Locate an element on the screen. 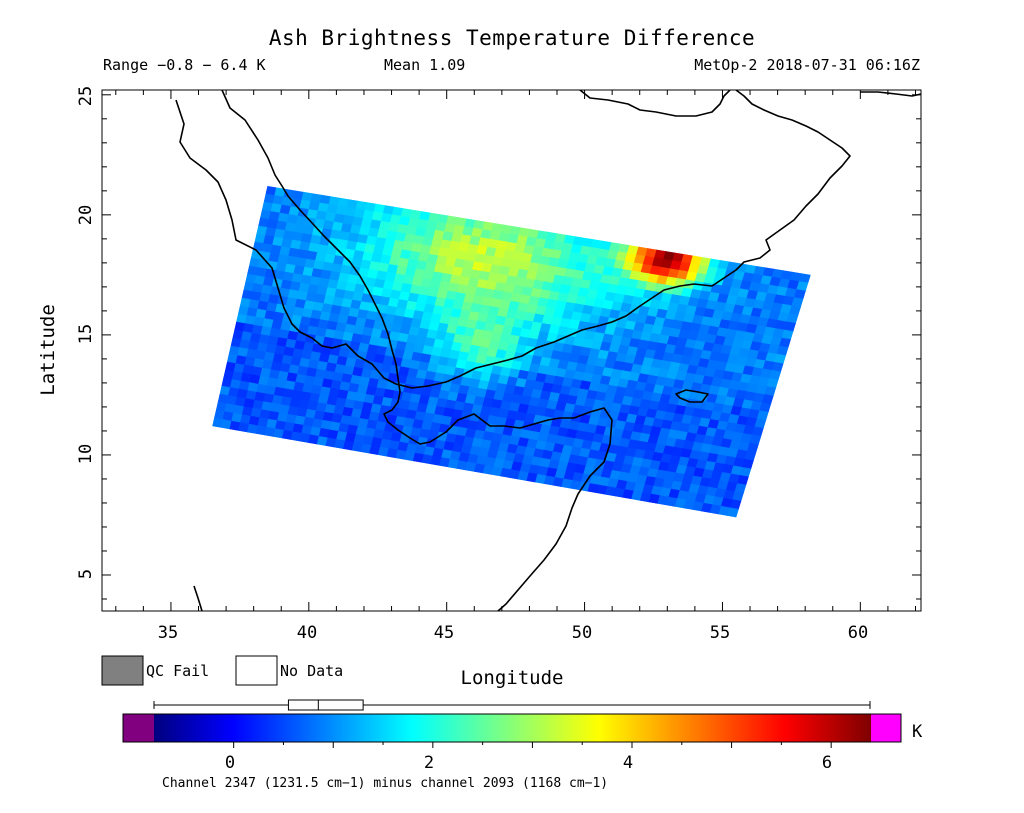  y-tick-10: 10 is located at coordinates (86, 454).